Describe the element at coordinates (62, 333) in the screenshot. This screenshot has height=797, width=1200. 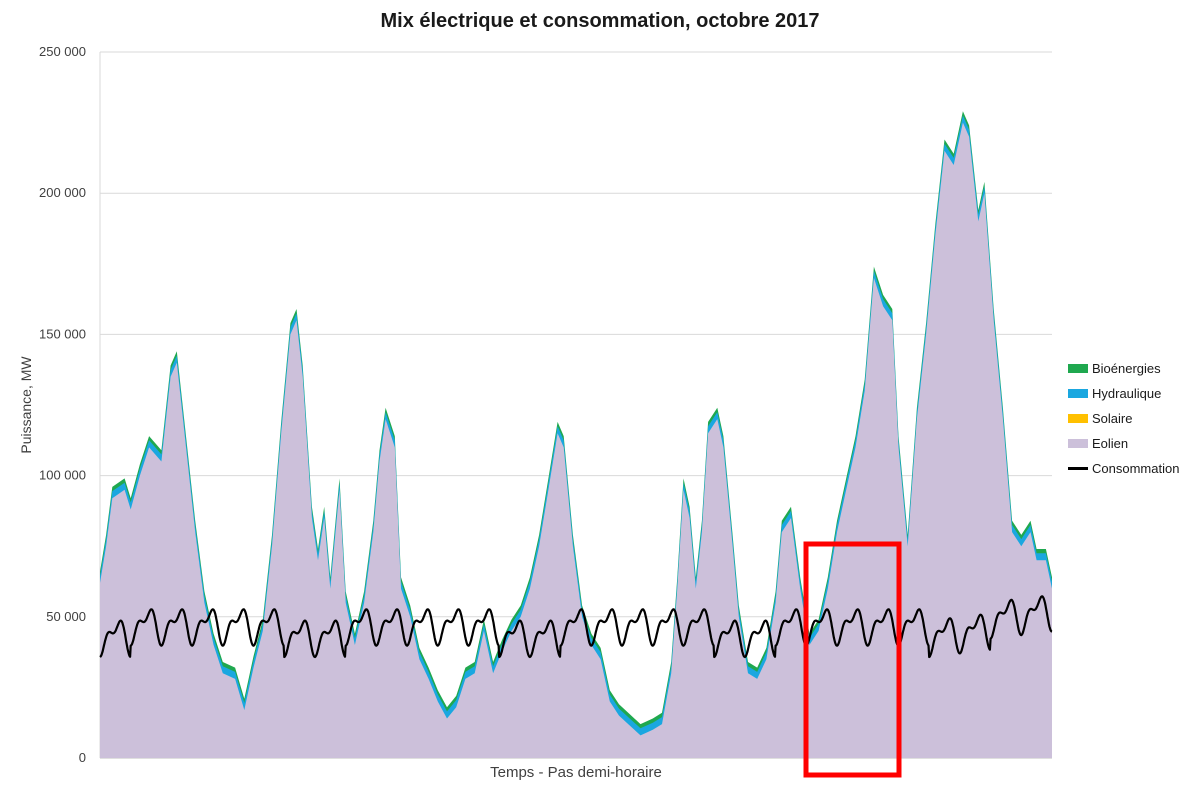
I see `y-tick-label-150000: 150 000` at that location.